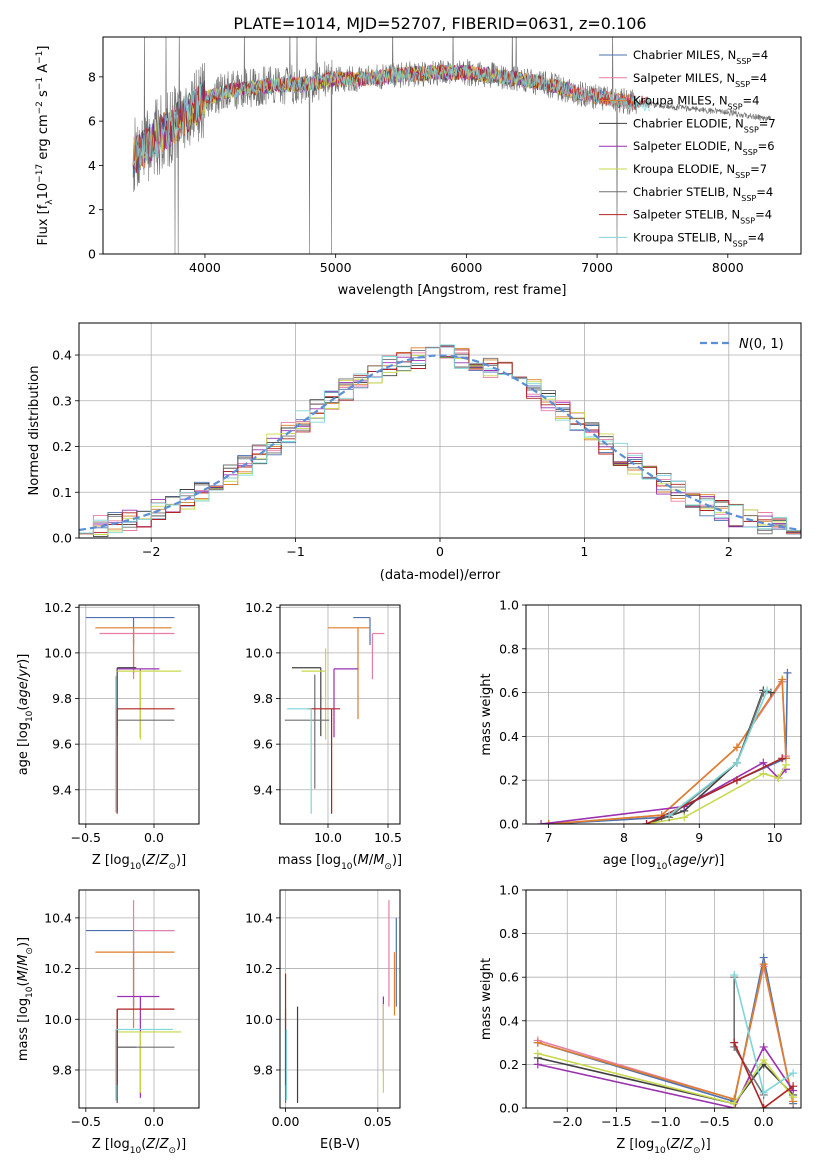 The height and width of the screenshot is (1170, 819). What do you see at coordinates (340, 1144) in the screenshot?
I see `x-axis-label: E(B-V)` at bounding box center [340, 1144].